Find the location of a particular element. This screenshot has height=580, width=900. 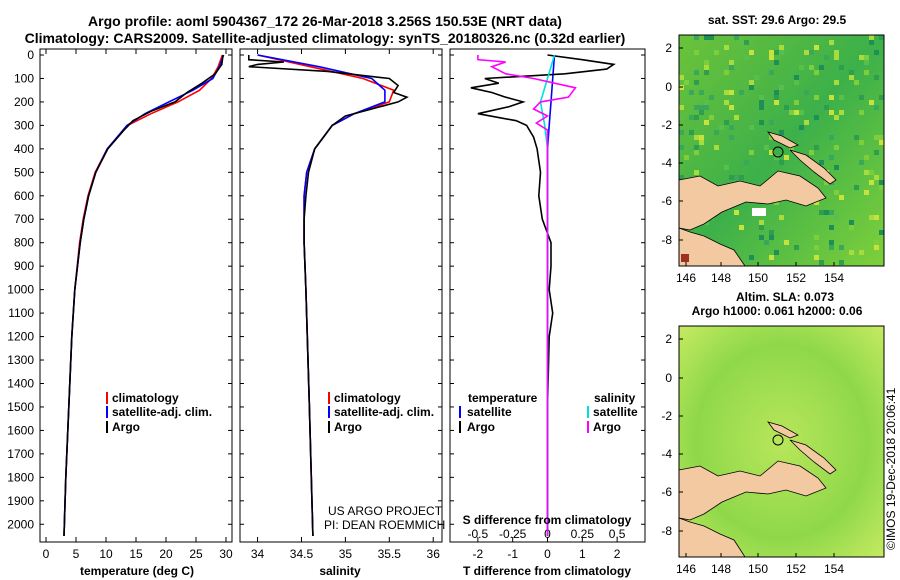

x-tick-label: 15 is located at coordinates (136, 554).